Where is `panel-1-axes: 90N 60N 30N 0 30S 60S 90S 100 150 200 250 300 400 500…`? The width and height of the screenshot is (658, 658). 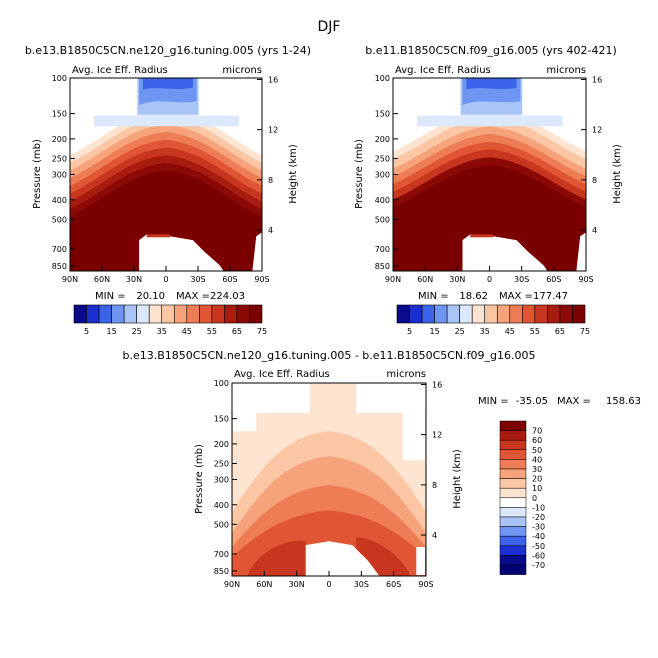 panel-1-axes: 90N 60N 30N 0 30S 60S 90S 100 150 200 250 300 400 500… is located at coordinates (165, 179).